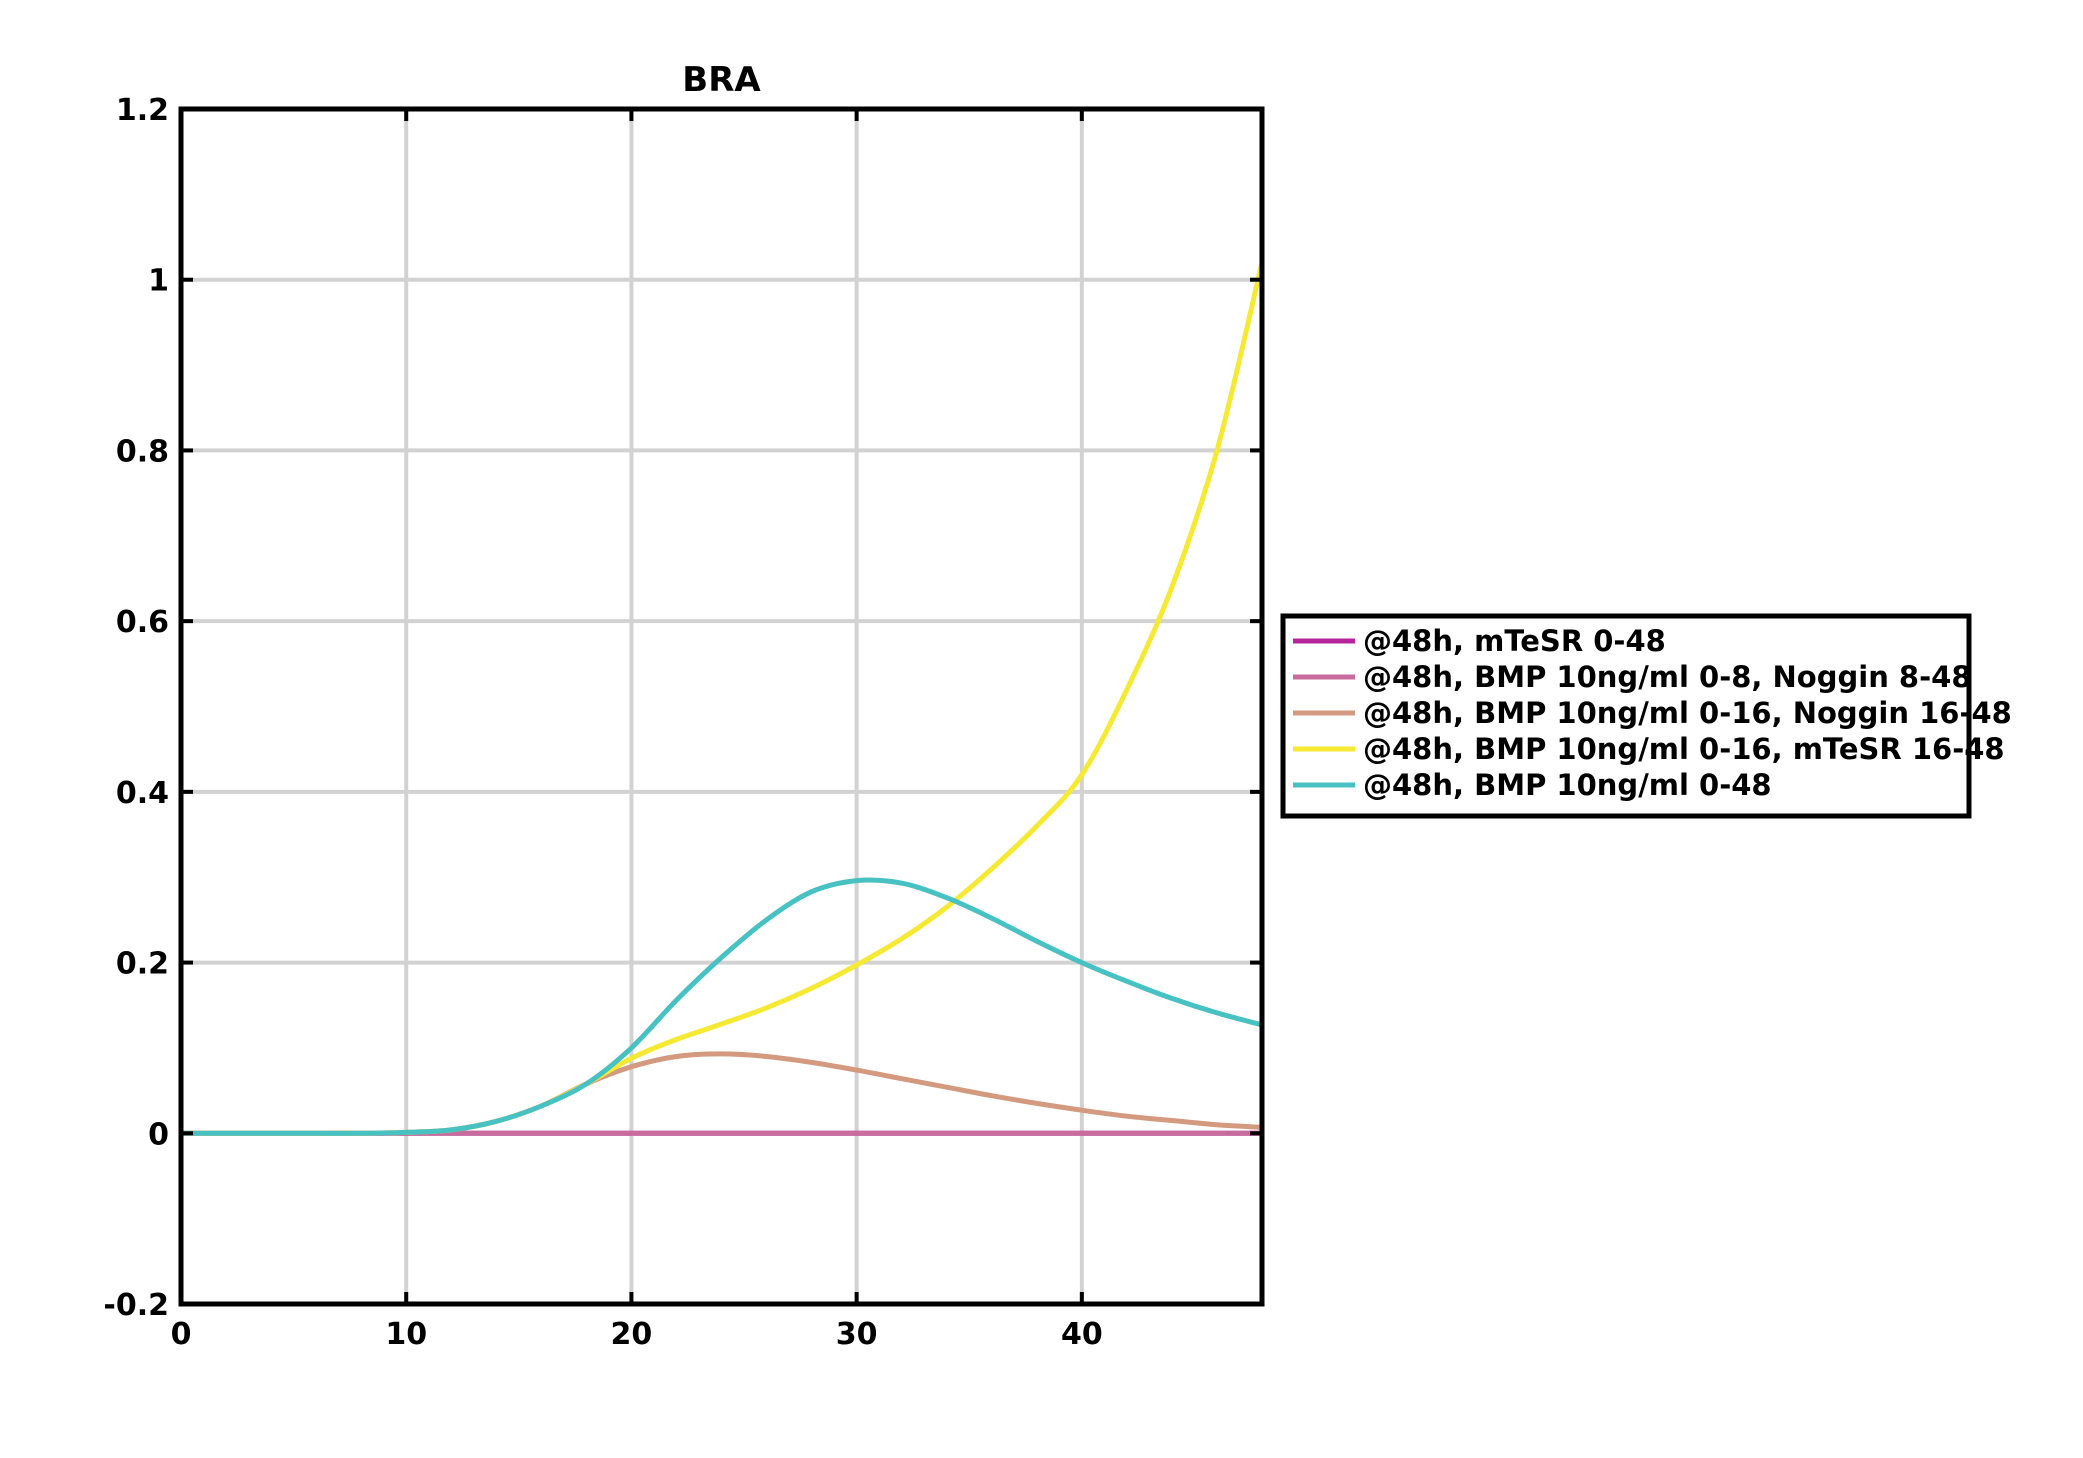 Image resolution: width=2083 pixels, height=1458 pixels. I want to click on x-tick-label: 10, so click(406, 1334).